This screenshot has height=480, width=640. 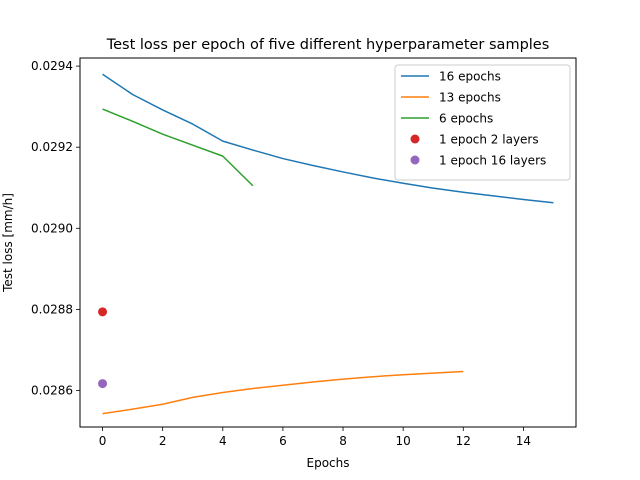 What do you see at coordinates (283, 441) in the screenshot?
I see `x-tick-label: 6` at bounding box center [283, 441].